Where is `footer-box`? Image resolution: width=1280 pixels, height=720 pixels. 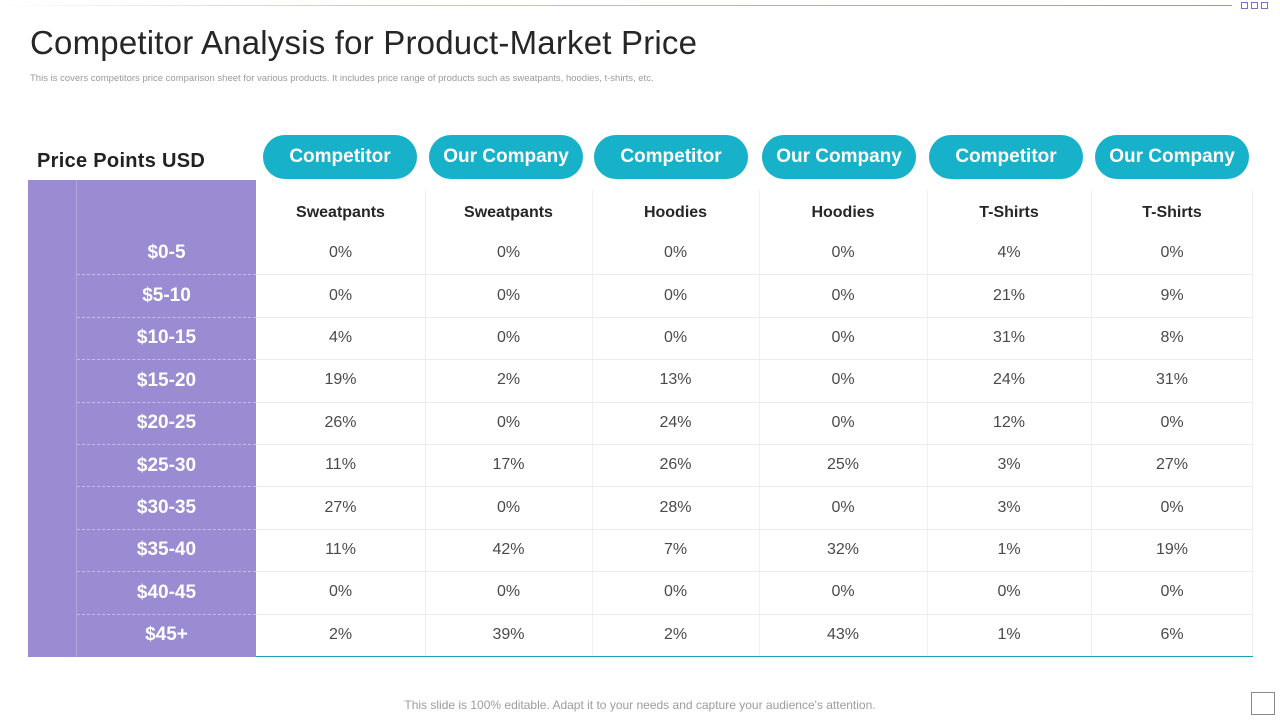 footer-box is located at coordinates (1263, 703).